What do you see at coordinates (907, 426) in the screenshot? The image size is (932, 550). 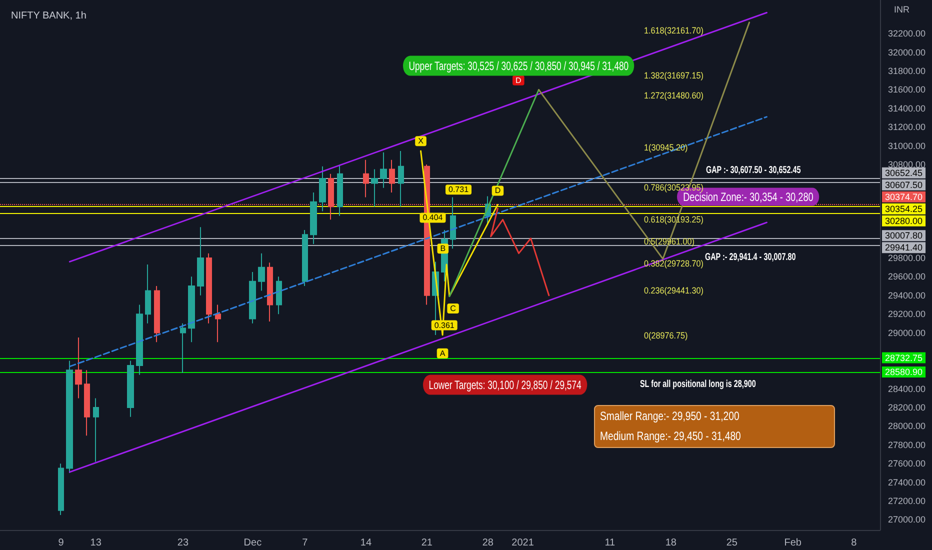 I see `y-tick-label: 28000.00` at bounding box center [907, 426].